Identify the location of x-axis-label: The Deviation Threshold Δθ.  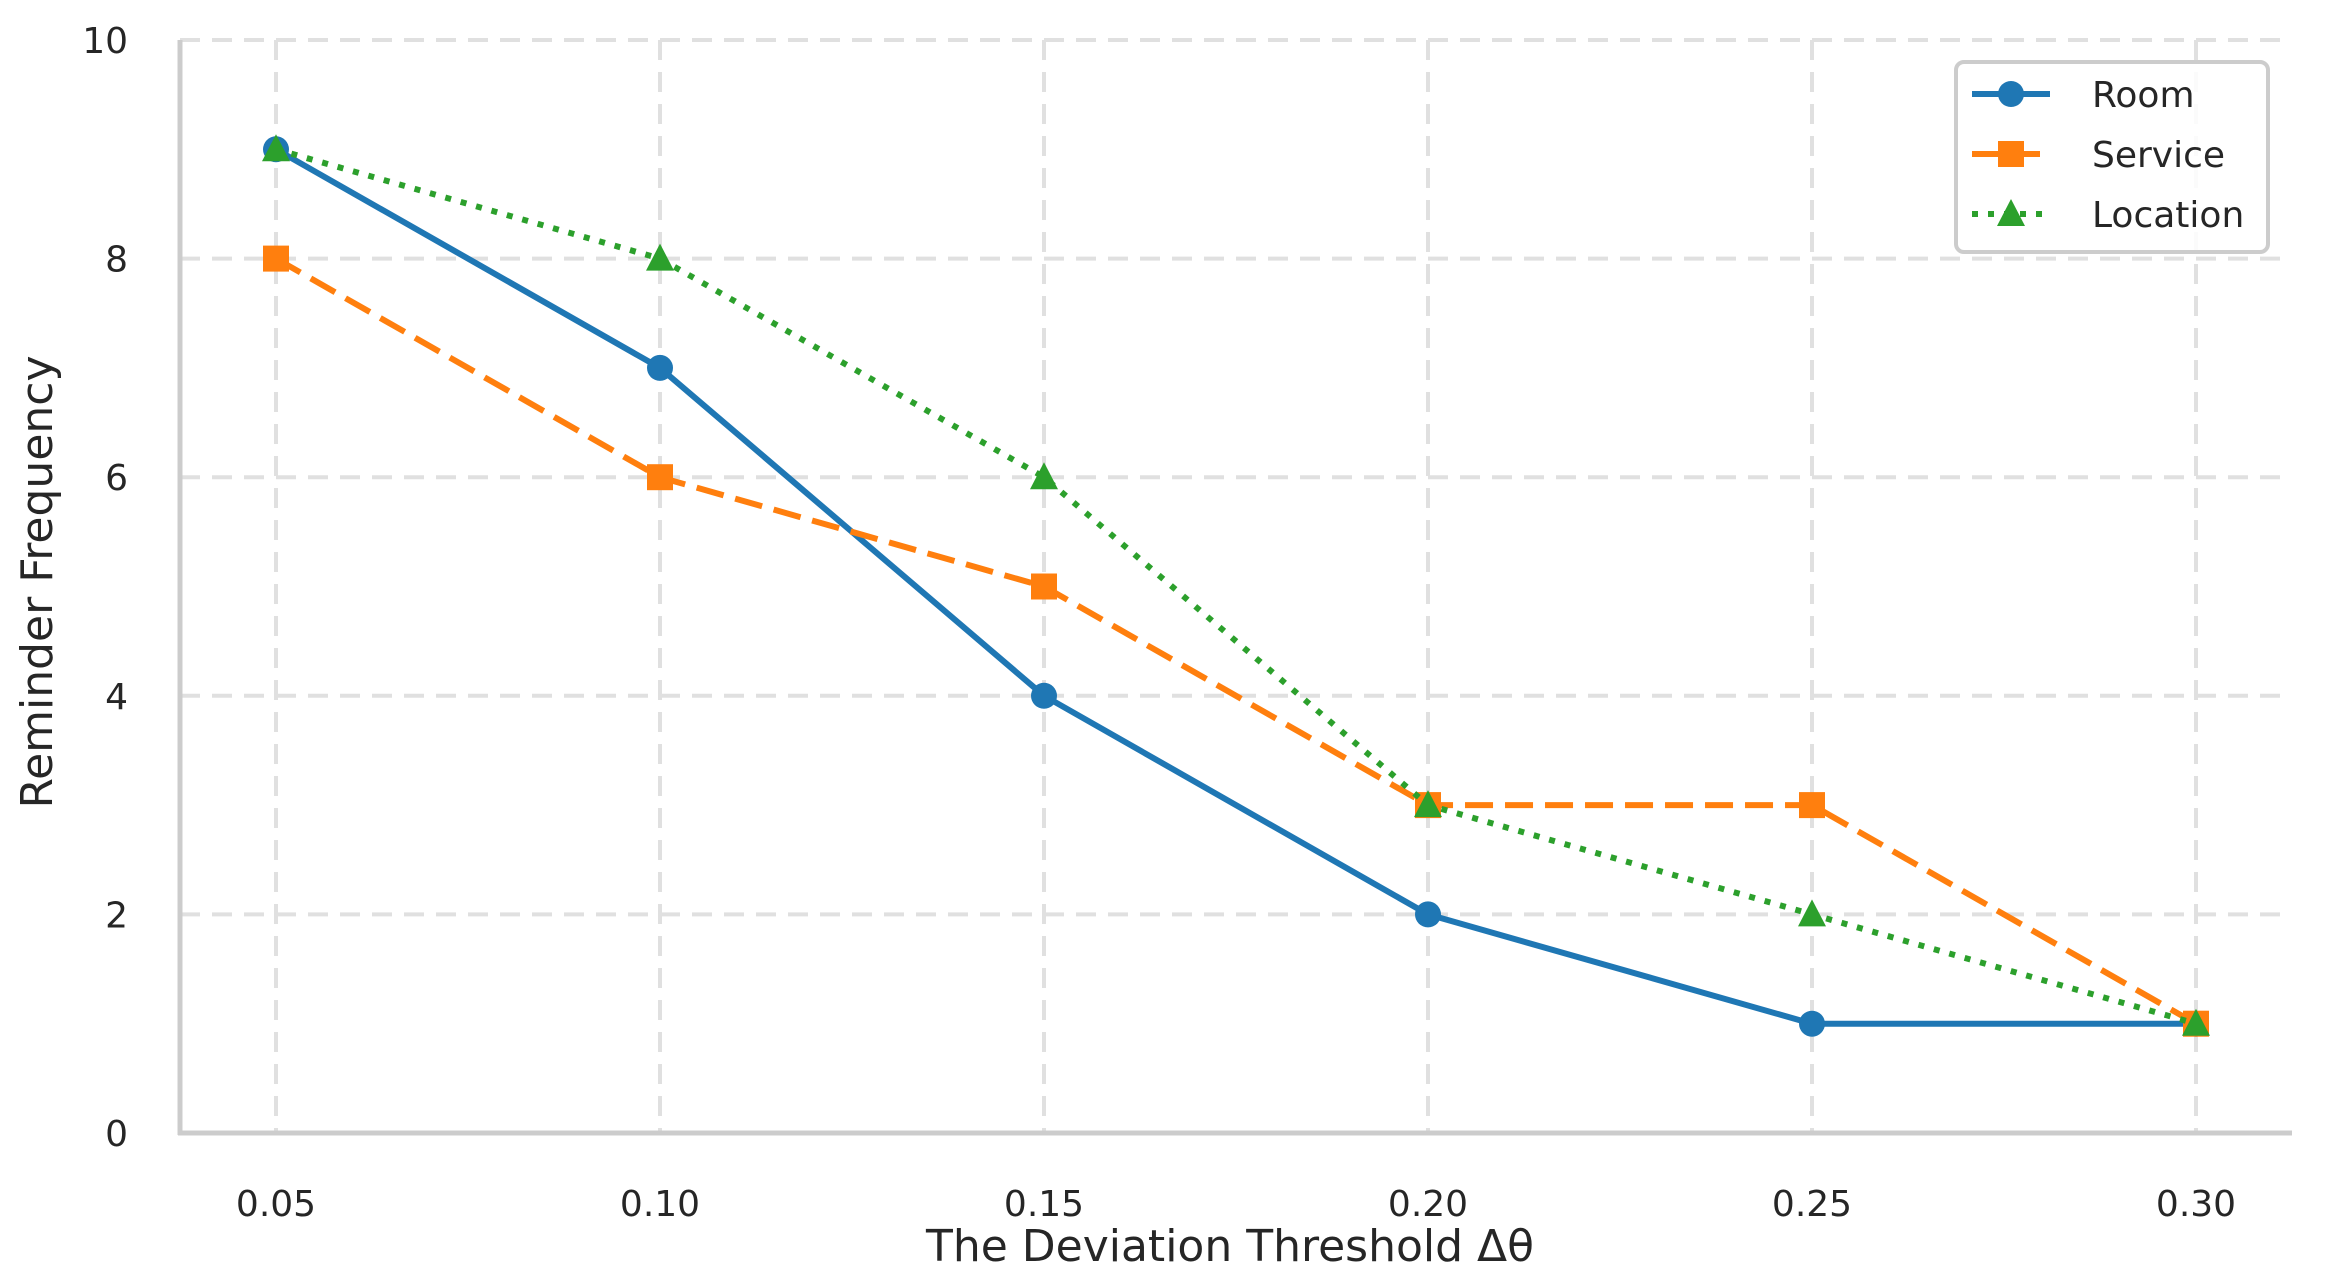
(1229, 1246).